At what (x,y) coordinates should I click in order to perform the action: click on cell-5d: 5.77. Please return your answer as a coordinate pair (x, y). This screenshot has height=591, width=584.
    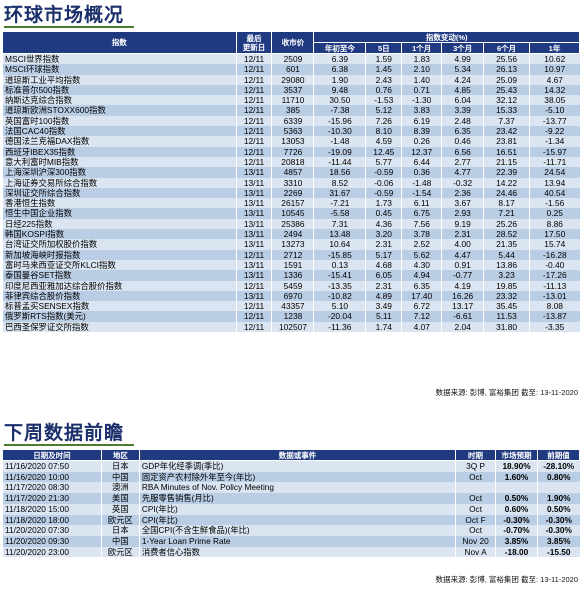
    Looking at the image, I should click on (383, 162).